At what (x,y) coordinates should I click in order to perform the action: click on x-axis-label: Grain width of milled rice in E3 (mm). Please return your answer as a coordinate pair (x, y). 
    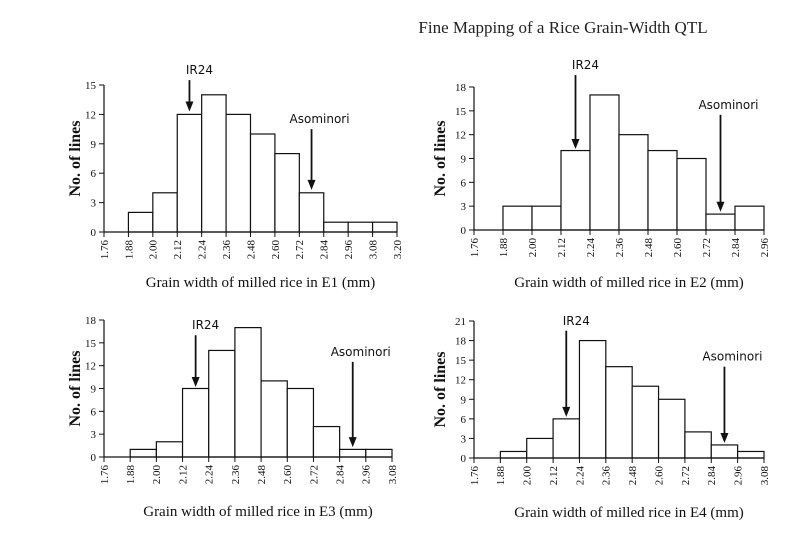
    Looking at the image, I should click on (258, 512).